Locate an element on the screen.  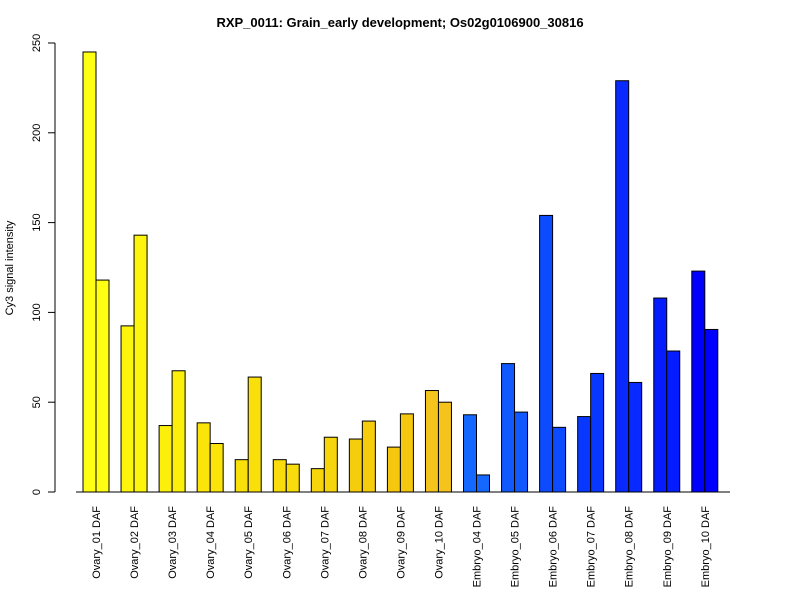
x-tick-label: Embryo_06 DAF is located at coordinates (554, 547).